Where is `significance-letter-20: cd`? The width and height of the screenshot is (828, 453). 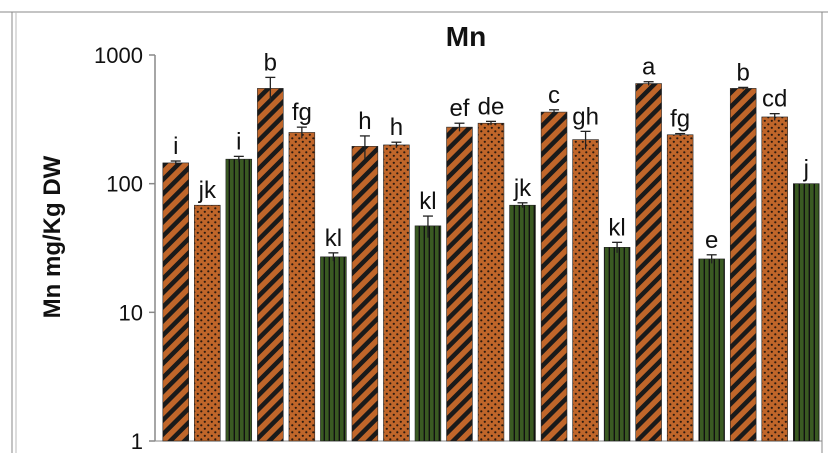
significance-letter-20: cd is located at coordinates (774, 99).